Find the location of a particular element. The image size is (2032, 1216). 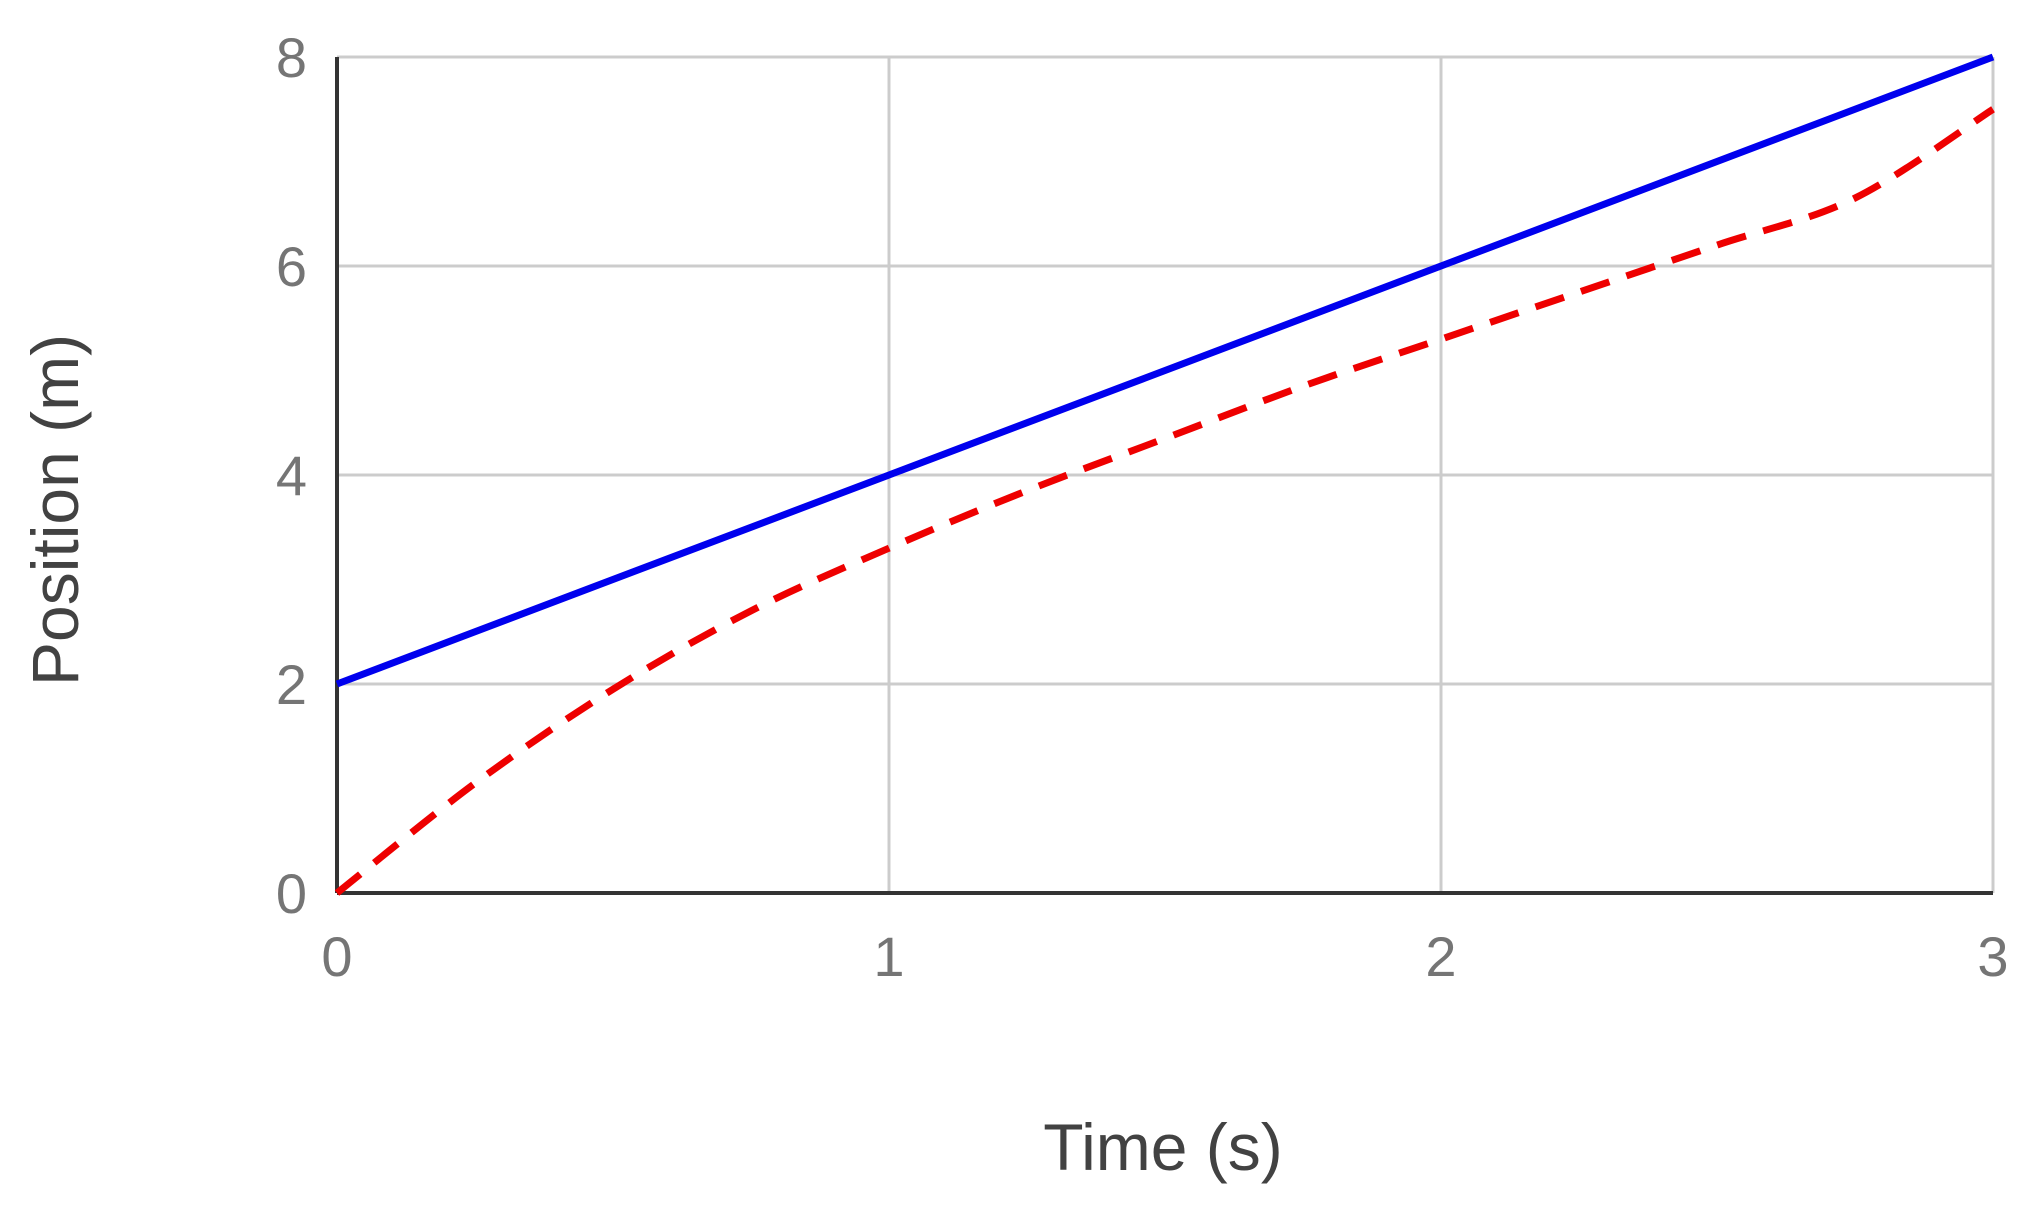

x-tick-label: 2 is located at coordinates (1440, 956).